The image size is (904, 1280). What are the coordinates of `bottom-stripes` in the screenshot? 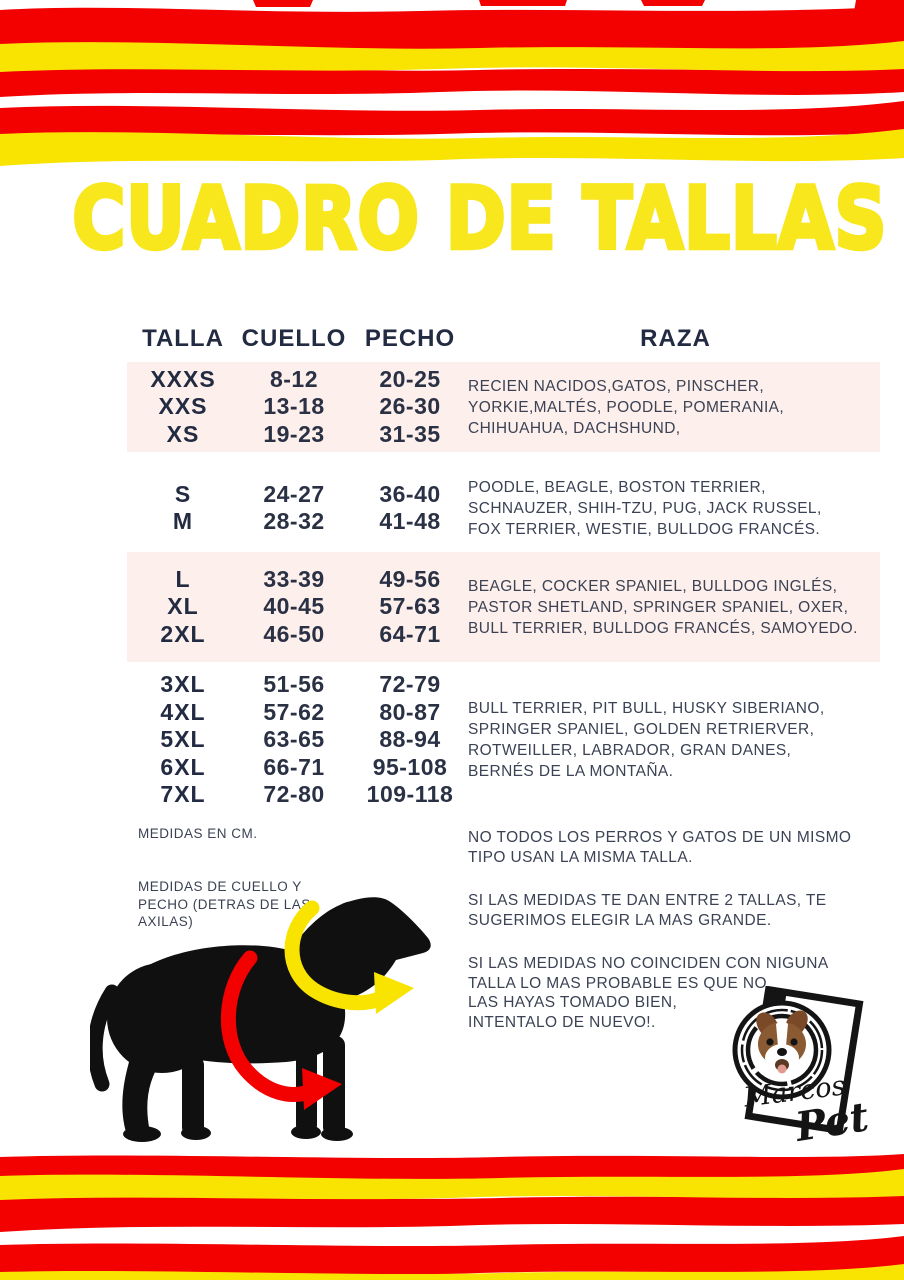 It's located at (452, 1217).